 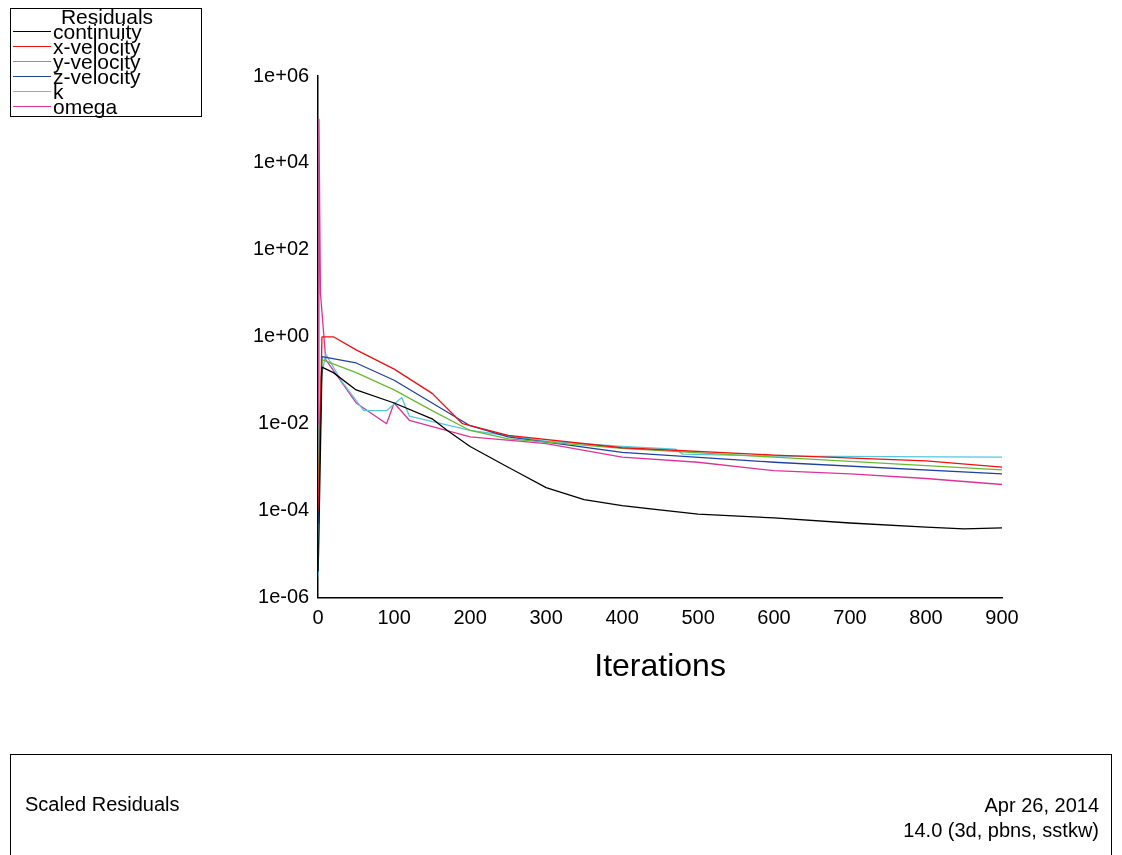 I want to click on x-tick-label: 900, so click(x=1002, y=617).